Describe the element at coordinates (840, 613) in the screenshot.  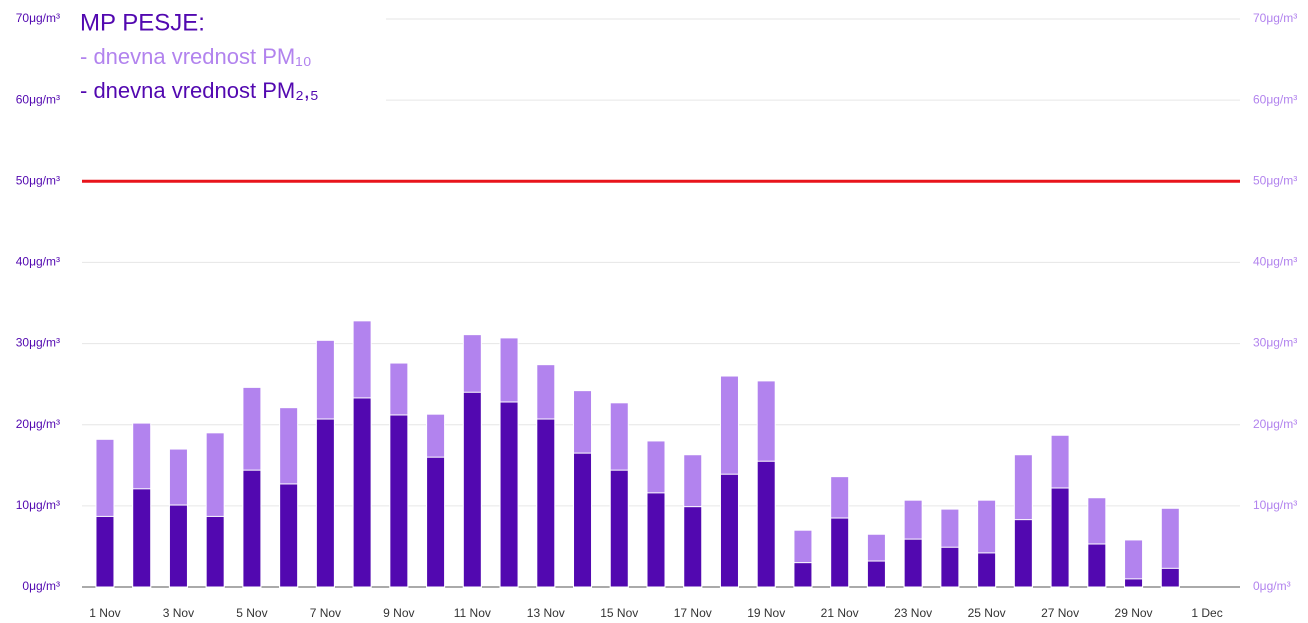
I see `x-tick-label: 21 Nov` at that location.